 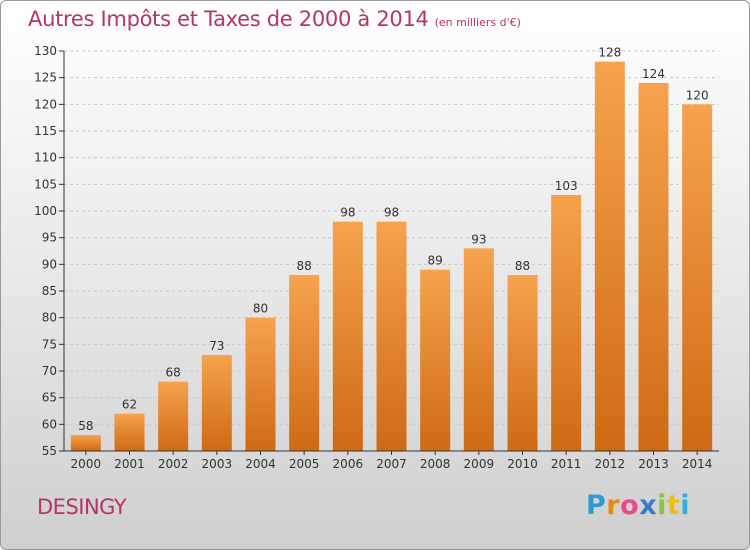 What do you see at coordinates (697, 95) in the screenshot?
I see `value-label-2014: 120` at bounding box center [697, 95].